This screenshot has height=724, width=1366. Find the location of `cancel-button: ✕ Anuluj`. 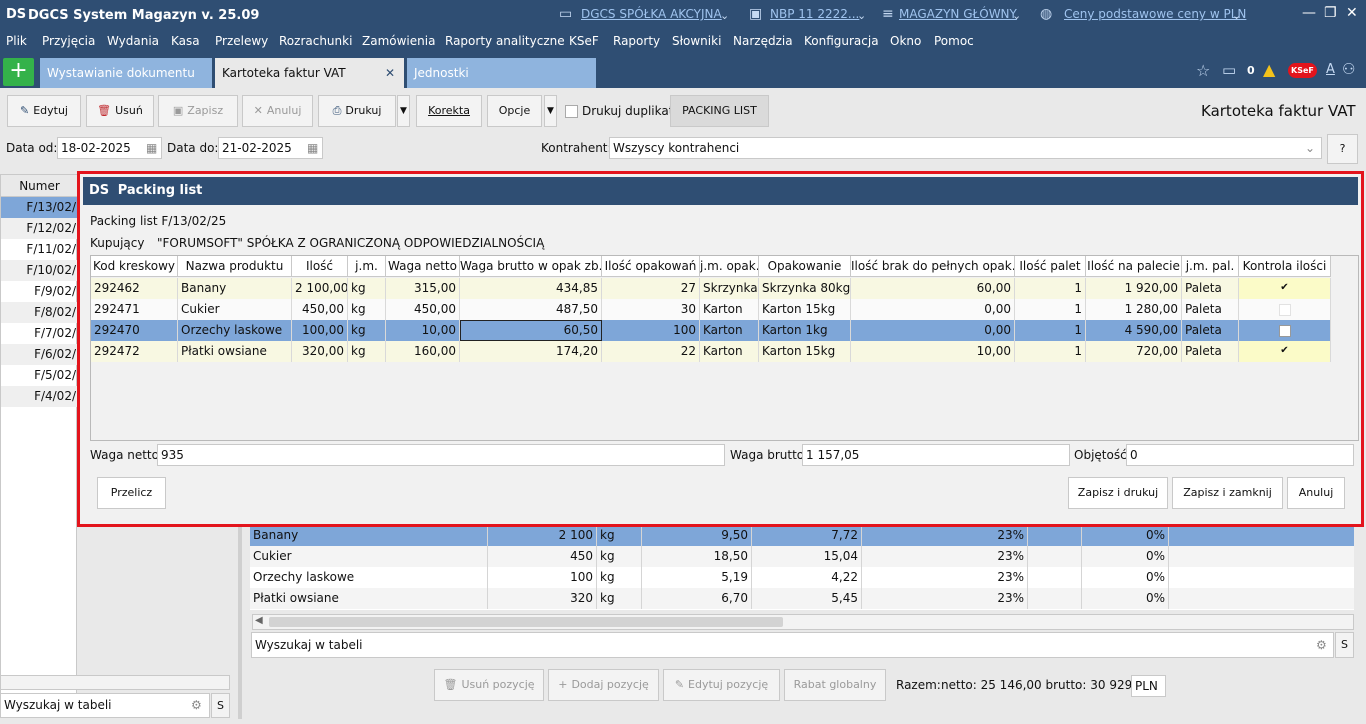

cancel-button: ✕ Anuluj is located at coordinates (277, 111).